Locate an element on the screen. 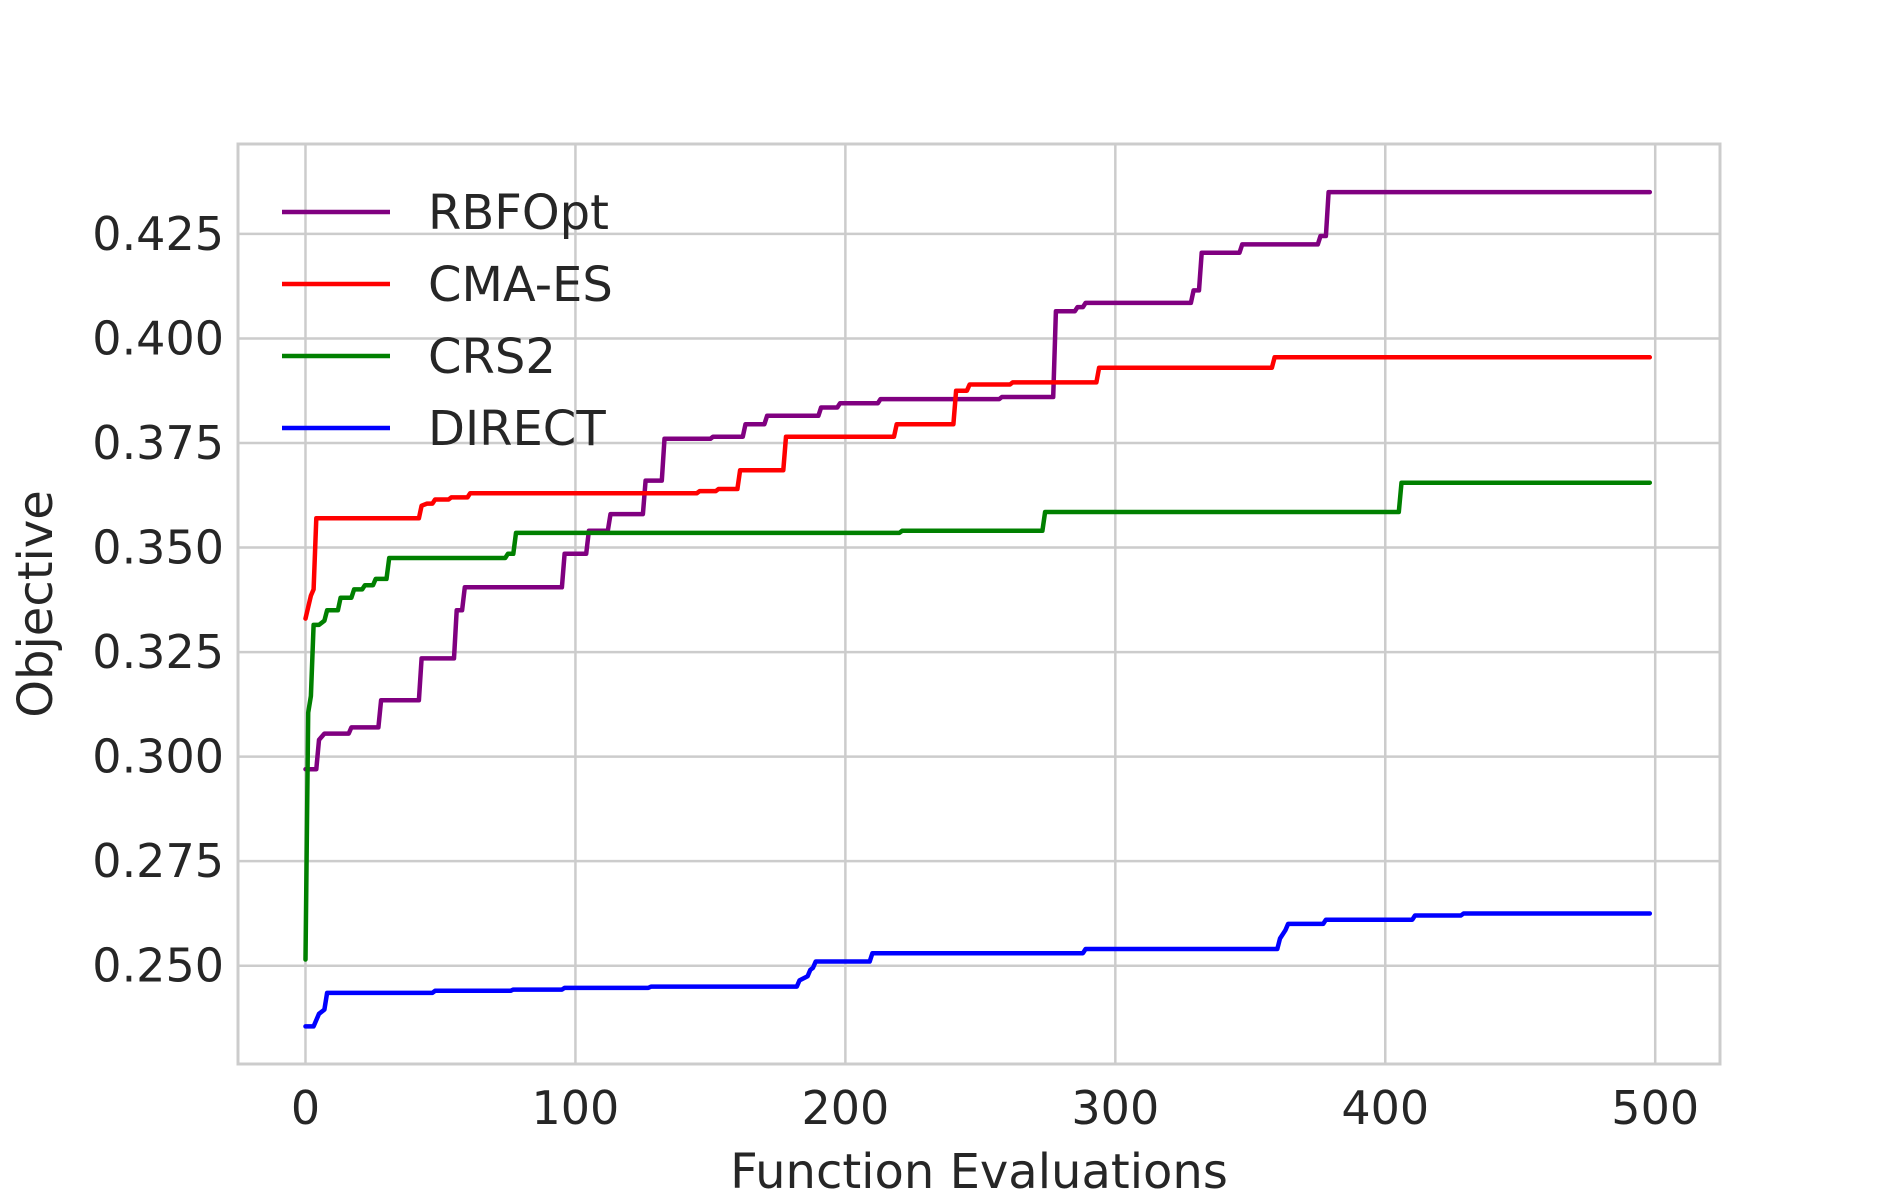  legend-label: RBFOpt is located at coordinates (518, 213).